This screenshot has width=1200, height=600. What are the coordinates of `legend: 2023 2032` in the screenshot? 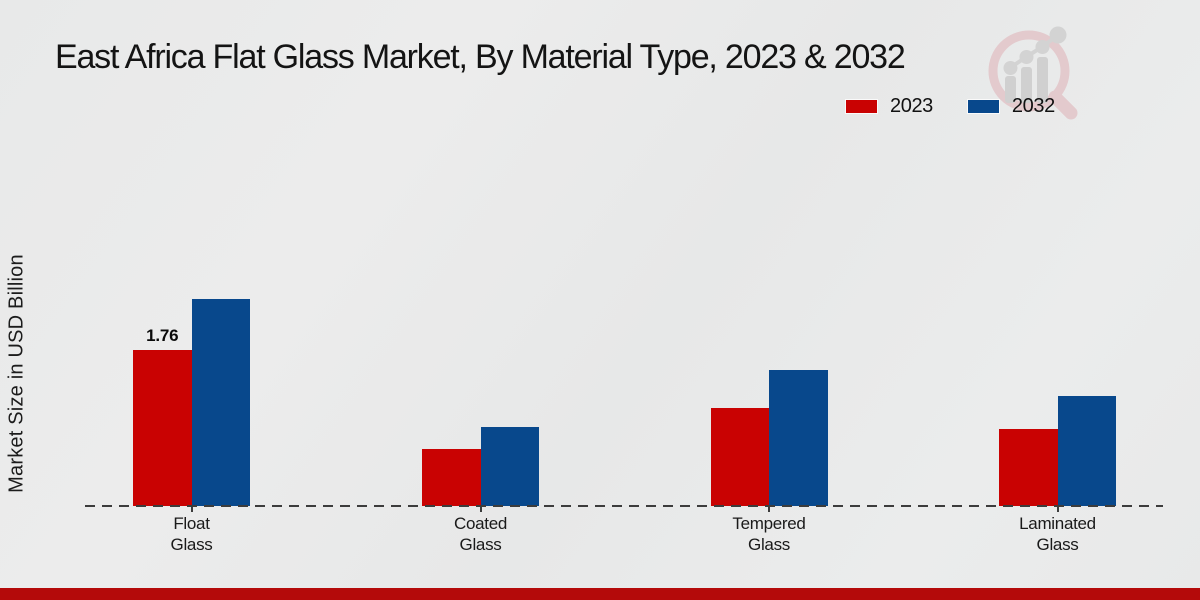 It's located at (950, 106).